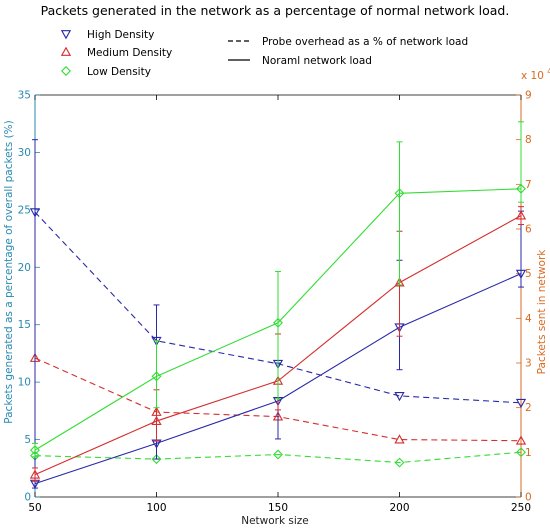  What do you see at coordinates (528, 230) in the screenshot?
I see `y2-tick-label-6: 6` at bounding box center [528, 230].